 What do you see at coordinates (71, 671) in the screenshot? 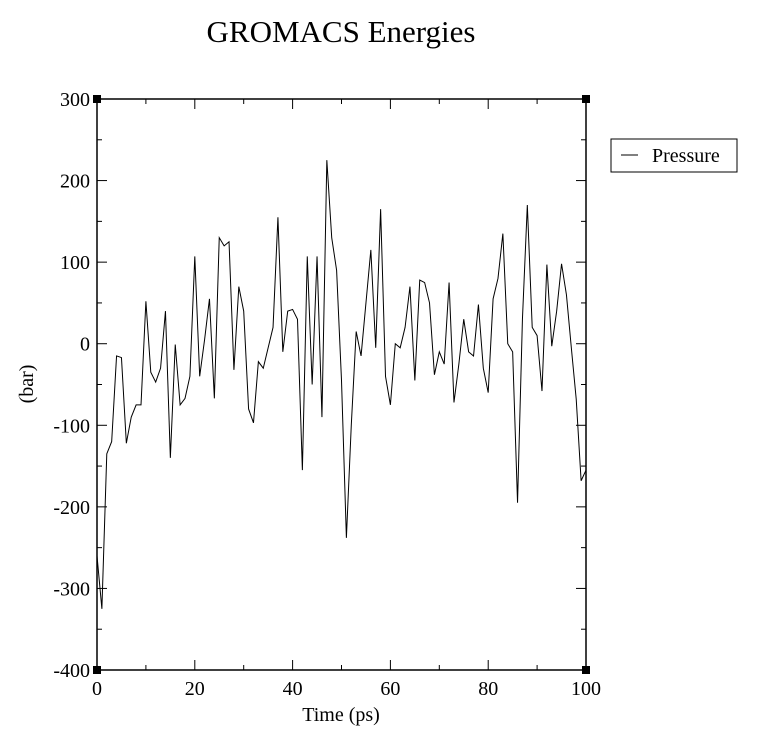
I see `y-tick-label: -400` at bounding box center [71, 671].